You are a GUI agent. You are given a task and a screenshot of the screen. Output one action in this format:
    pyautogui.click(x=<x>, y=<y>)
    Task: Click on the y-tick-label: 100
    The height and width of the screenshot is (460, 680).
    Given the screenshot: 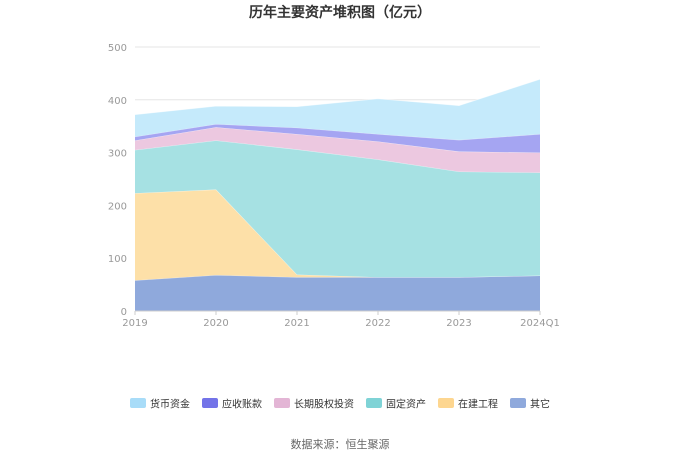 What is the action you would take?
    pyautogui.click(x=117, y=259)
    